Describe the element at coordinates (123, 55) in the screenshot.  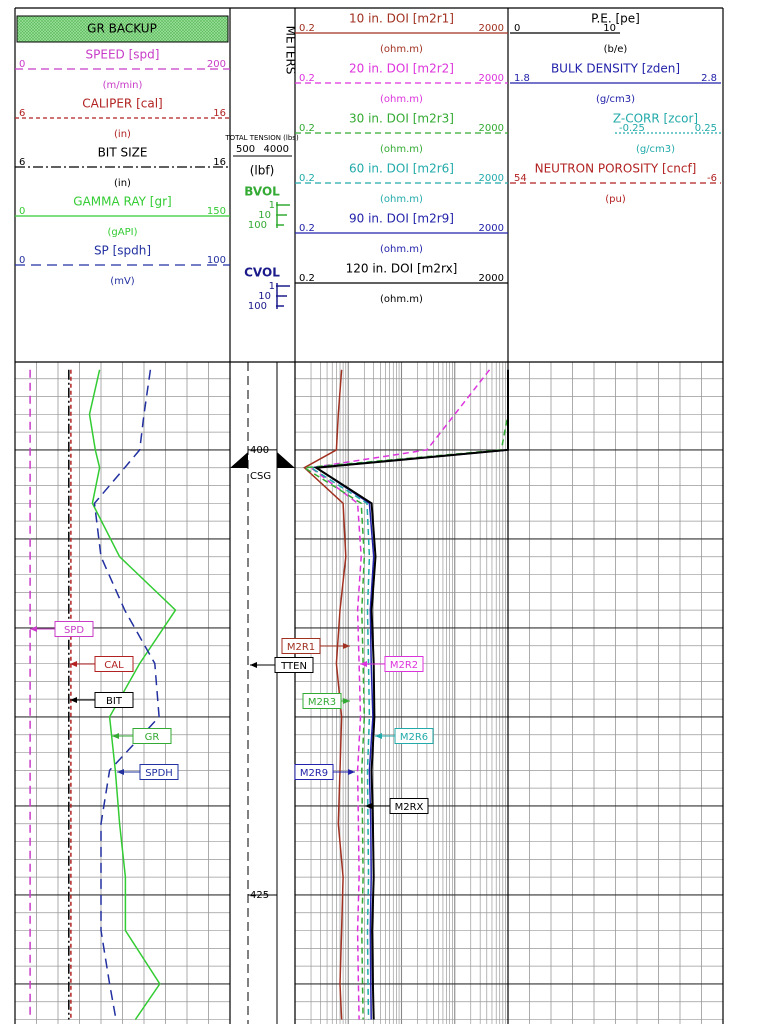
I see `curve-name: SPEED [spd]` at that location.